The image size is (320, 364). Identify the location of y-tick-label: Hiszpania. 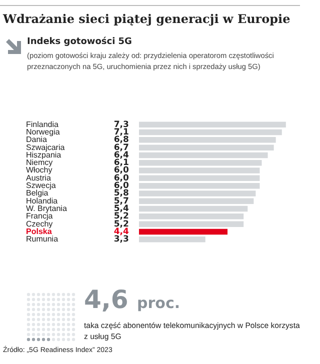
(44, 155).